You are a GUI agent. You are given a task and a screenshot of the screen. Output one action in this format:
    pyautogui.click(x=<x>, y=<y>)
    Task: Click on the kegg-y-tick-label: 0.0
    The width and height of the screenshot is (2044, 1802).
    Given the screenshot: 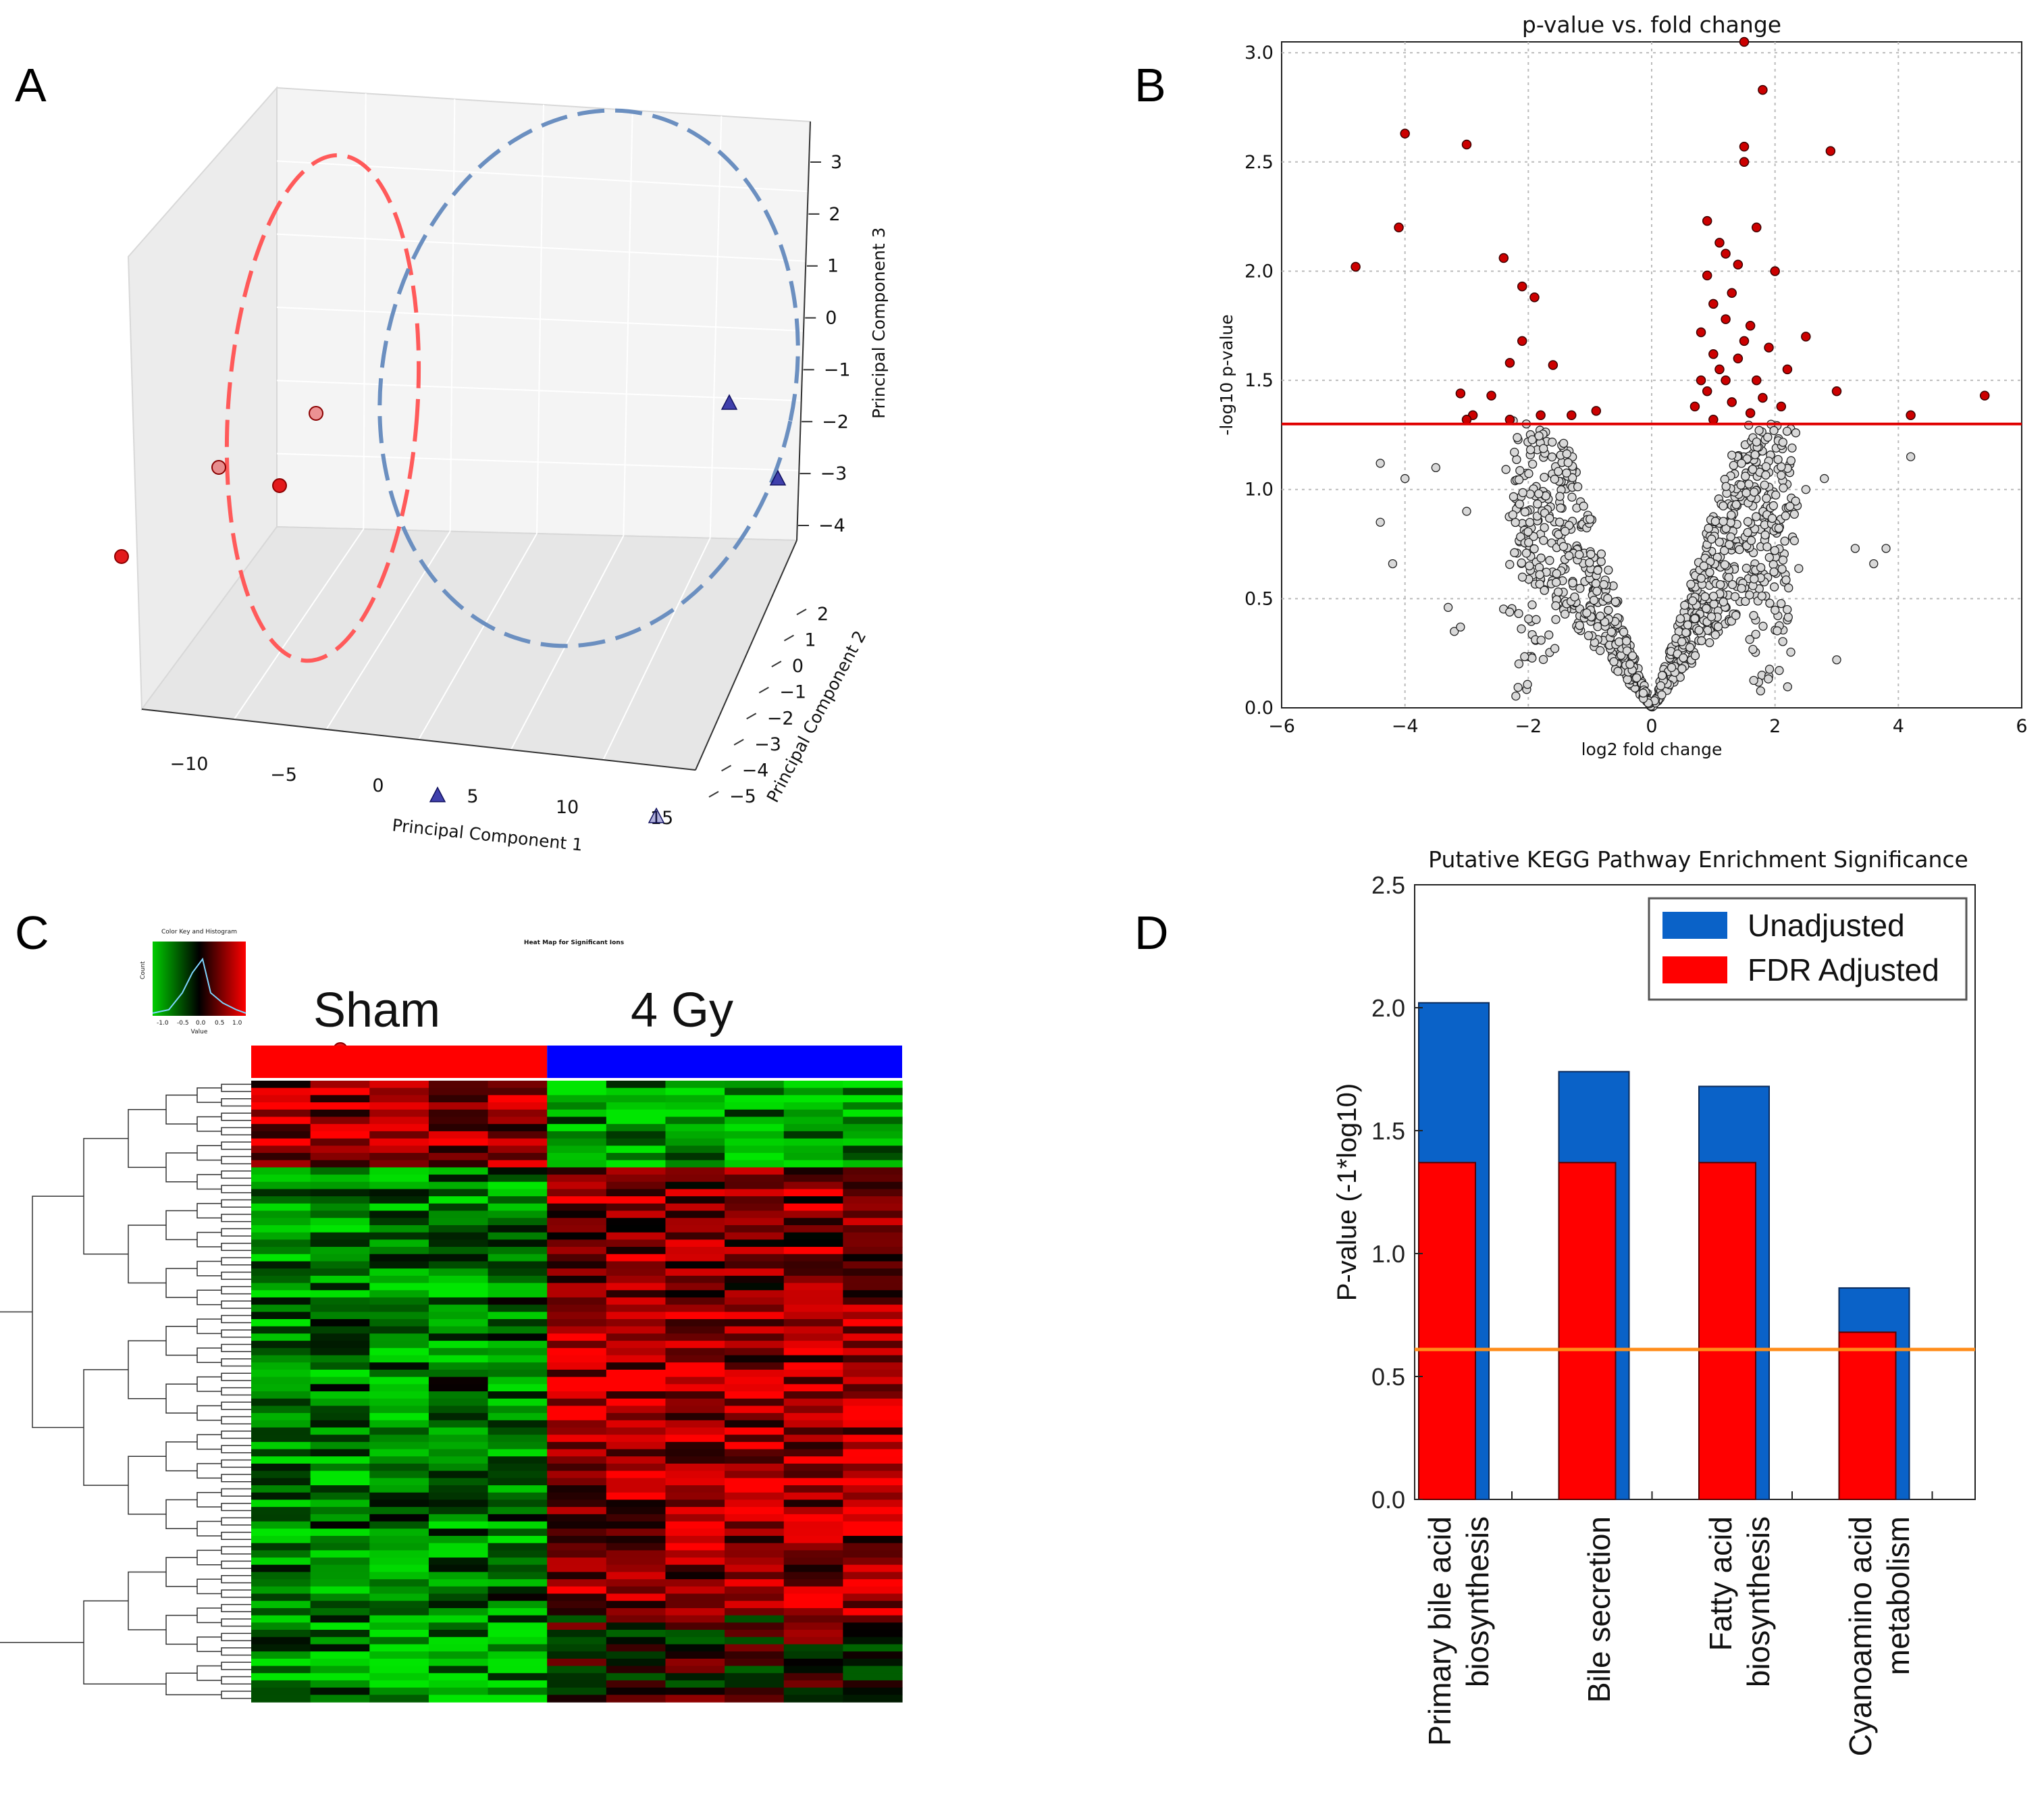 What is the action you would take?
    pyautogui.click(x=1388, y=1500)
    